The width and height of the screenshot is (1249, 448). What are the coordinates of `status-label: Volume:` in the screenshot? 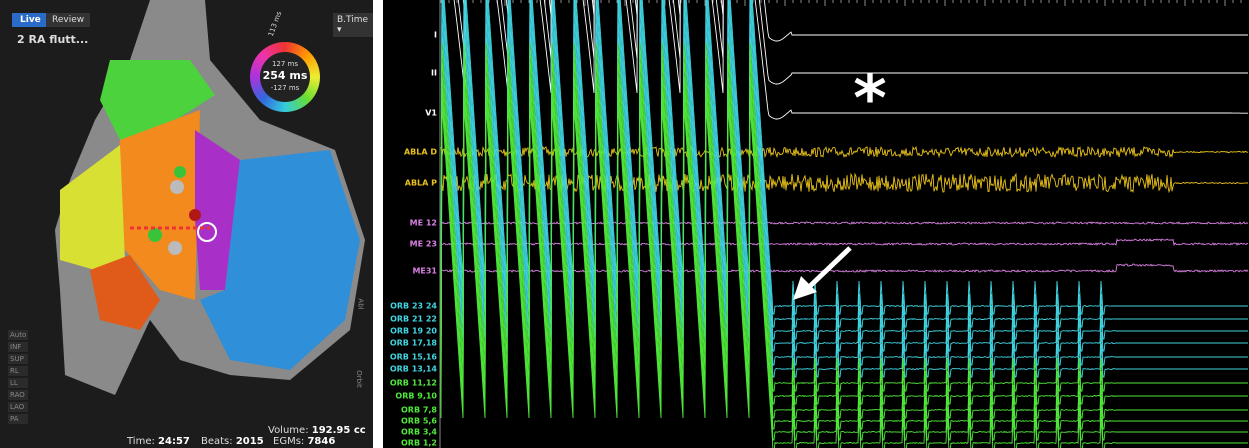 It's located at (288, 430).